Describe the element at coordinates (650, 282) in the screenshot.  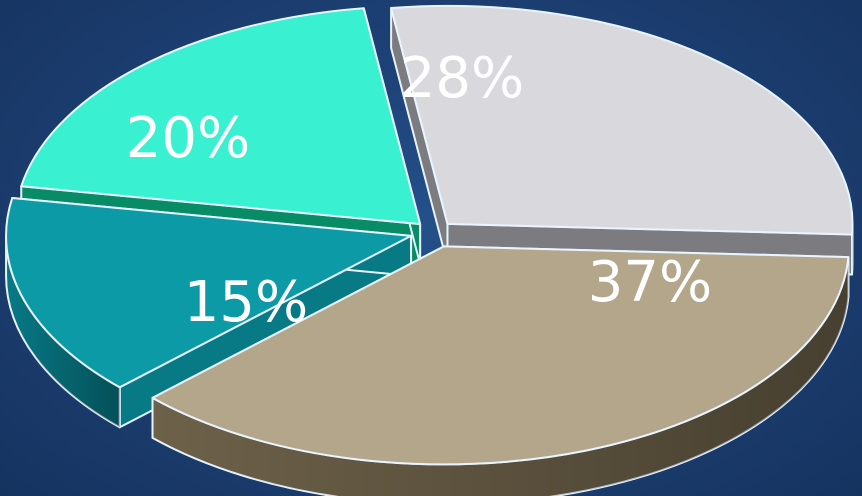
I see `slice-label-1: 37%` at that location.